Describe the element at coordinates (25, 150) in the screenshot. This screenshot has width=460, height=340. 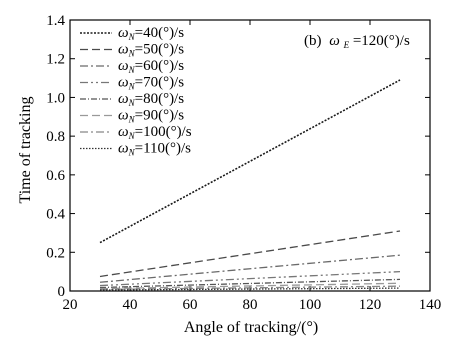
I see `y-axis-title: Time of tracking` at that location.